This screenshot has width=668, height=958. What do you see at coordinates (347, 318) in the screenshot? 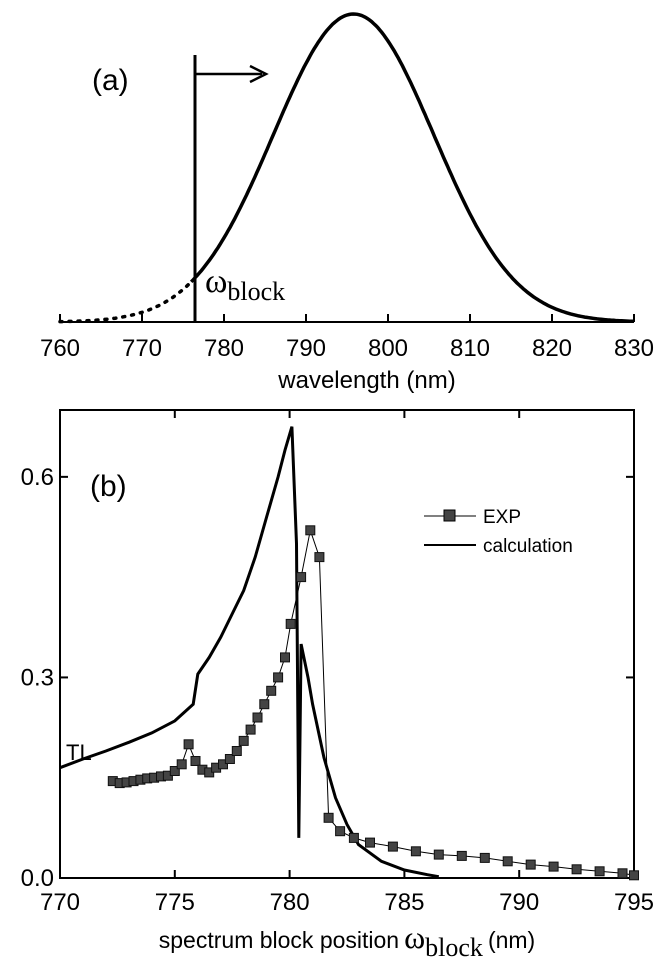
I see `panel-a-ticks` at bounding box center [347, 318].